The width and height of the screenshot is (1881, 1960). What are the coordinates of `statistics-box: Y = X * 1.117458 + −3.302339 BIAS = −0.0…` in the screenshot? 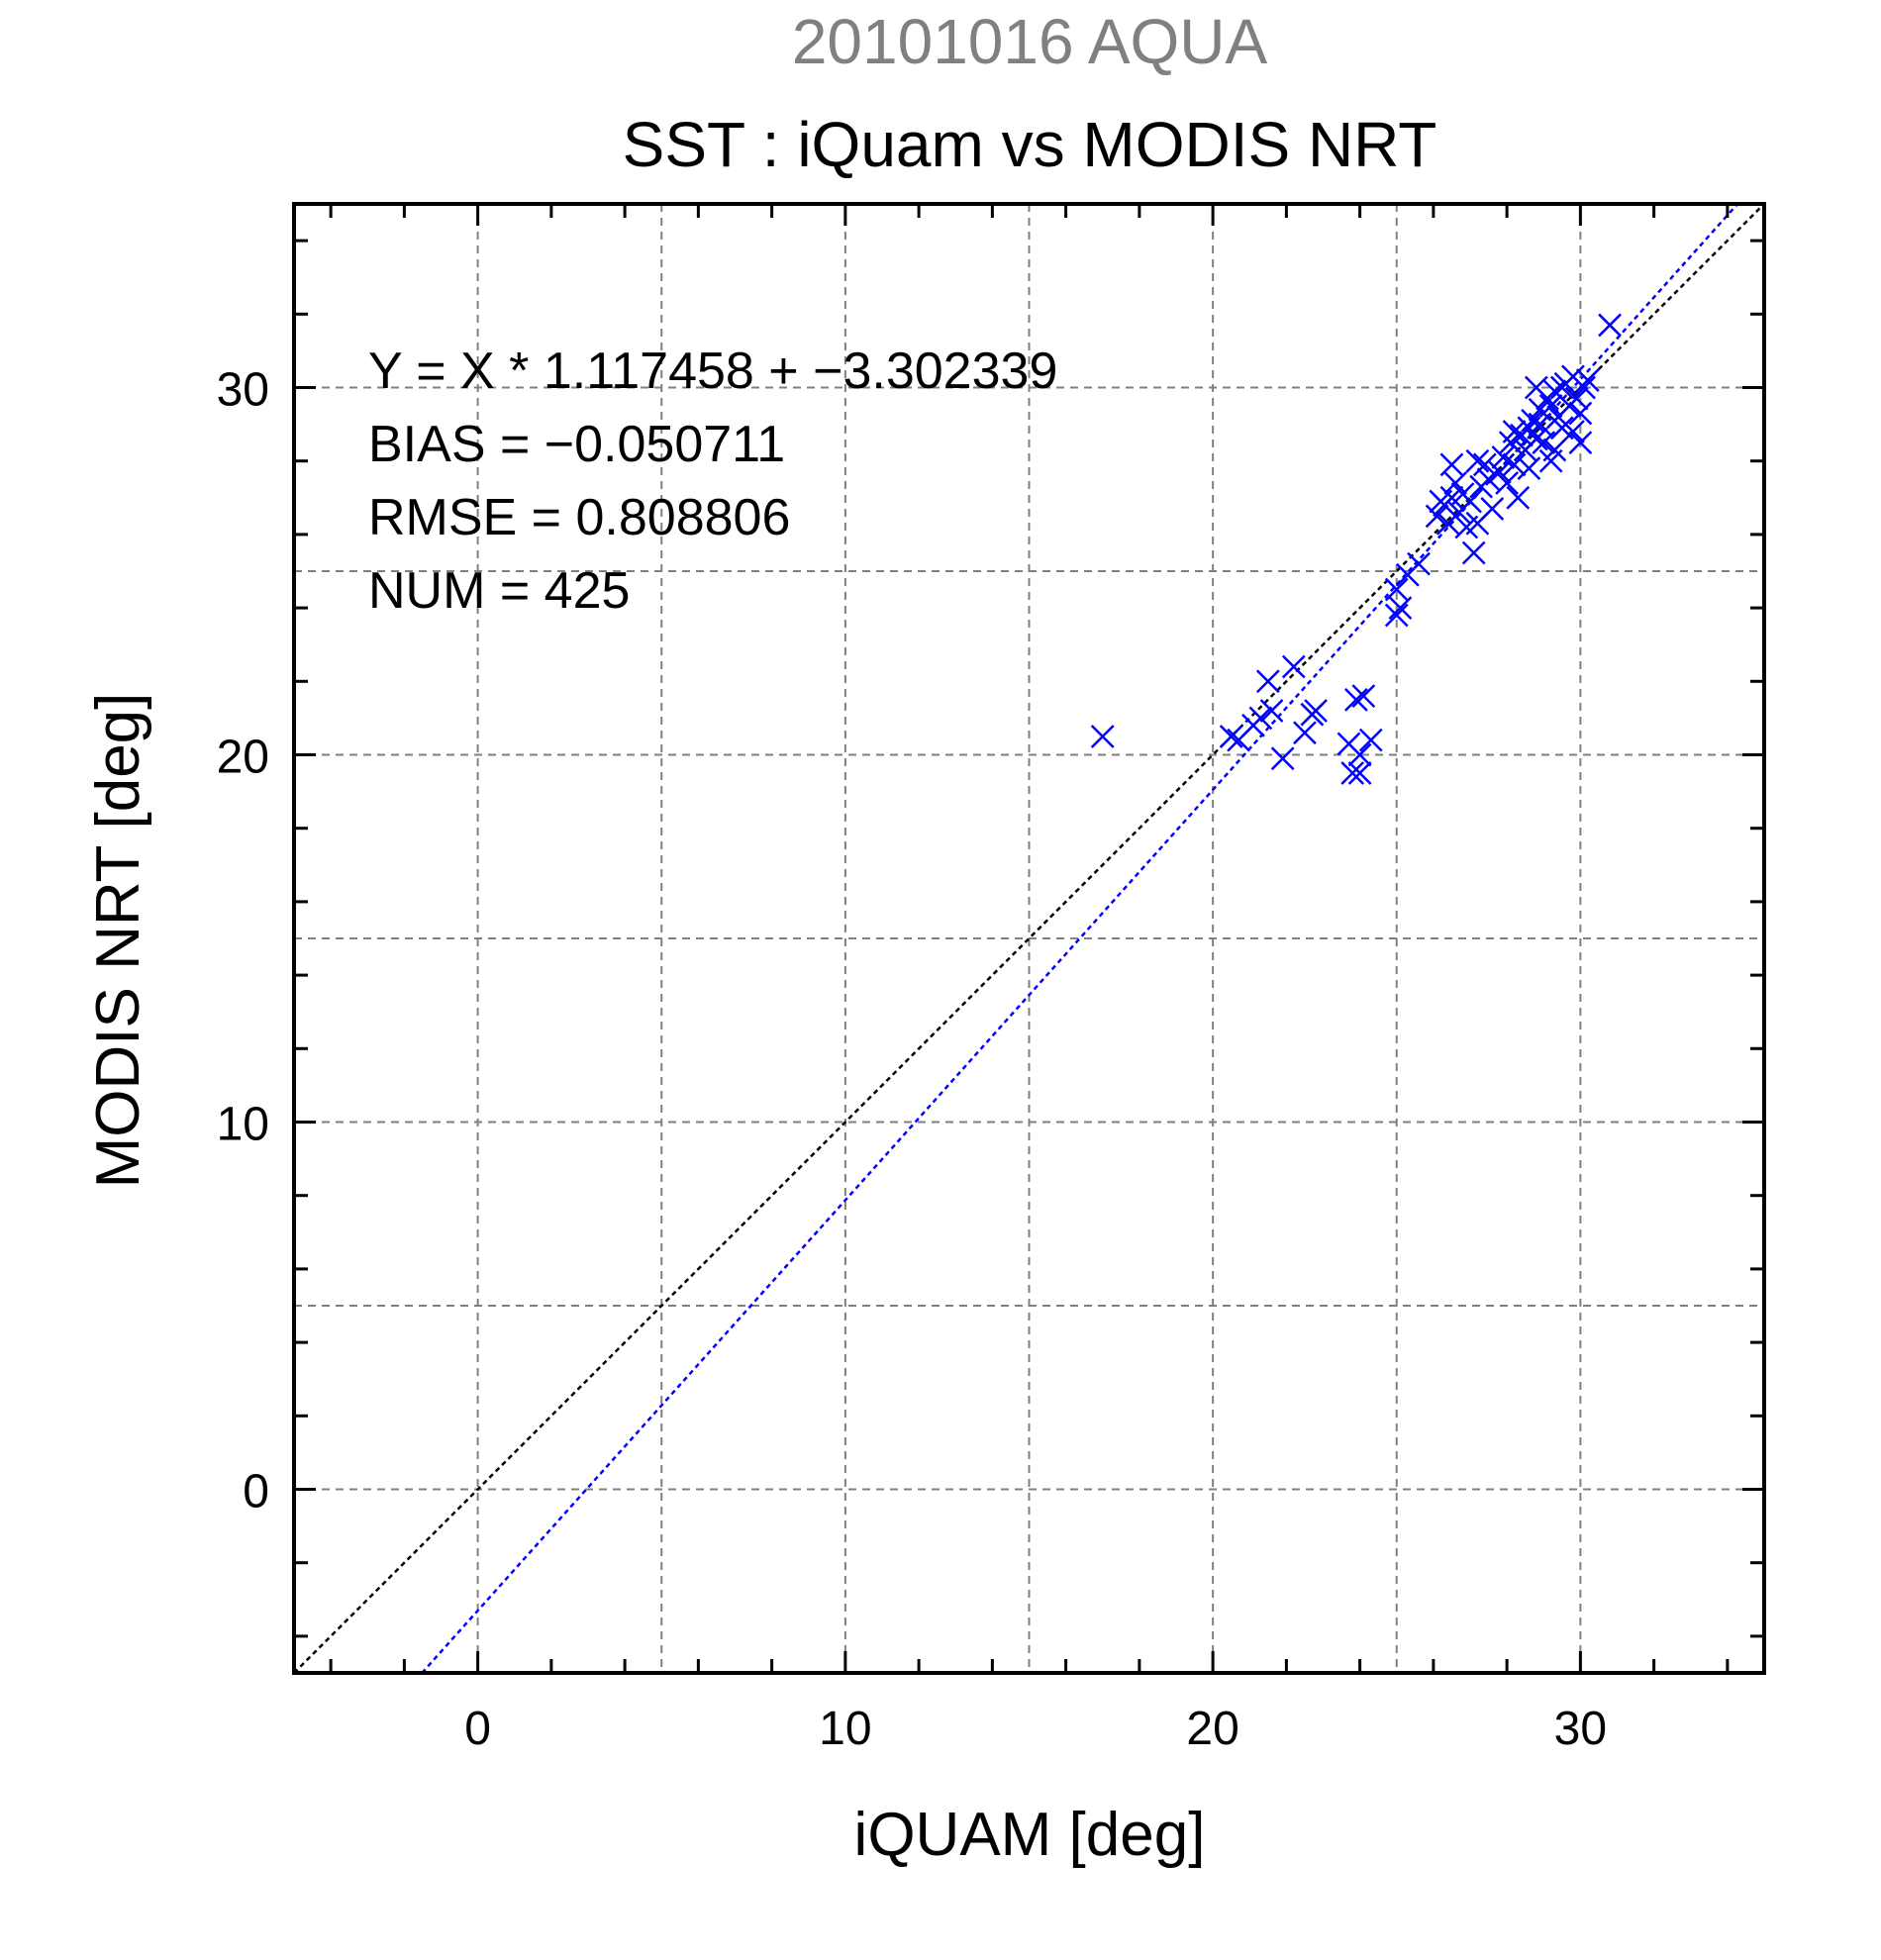 It's located at (712, 481).